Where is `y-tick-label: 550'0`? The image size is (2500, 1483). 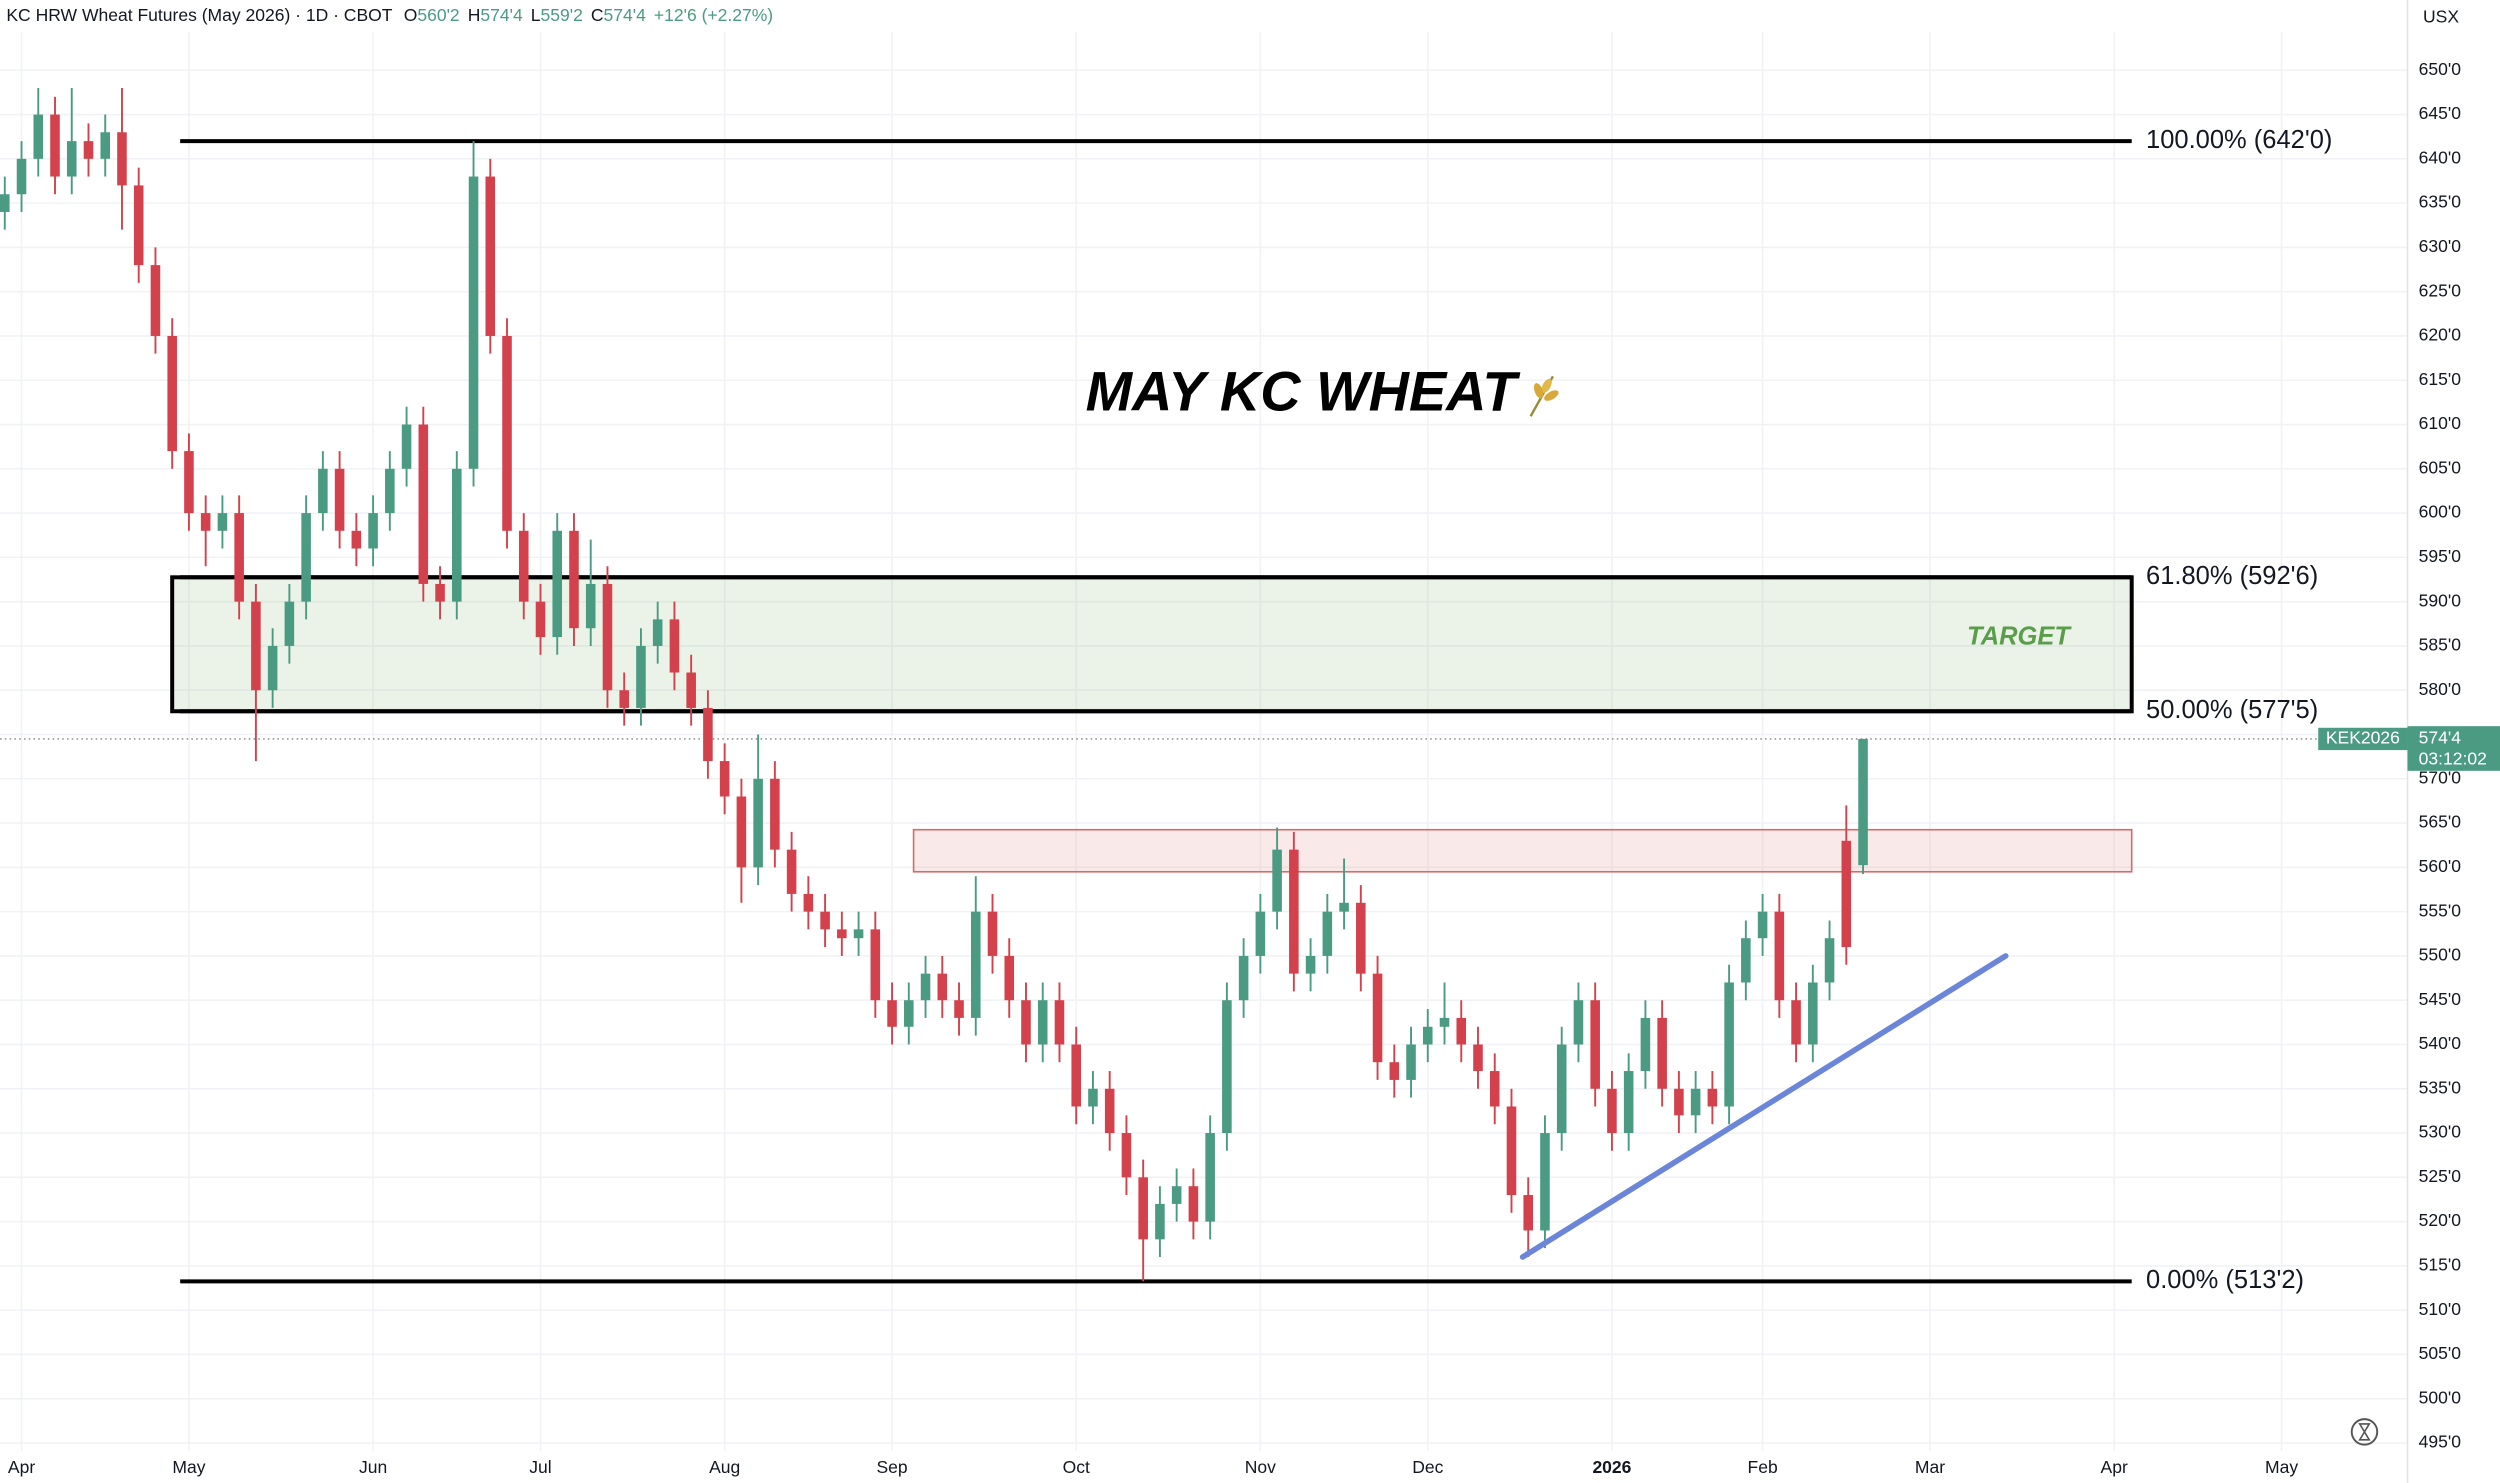
y-tick-label: 550'0 is located at coordinates (2440, 955).